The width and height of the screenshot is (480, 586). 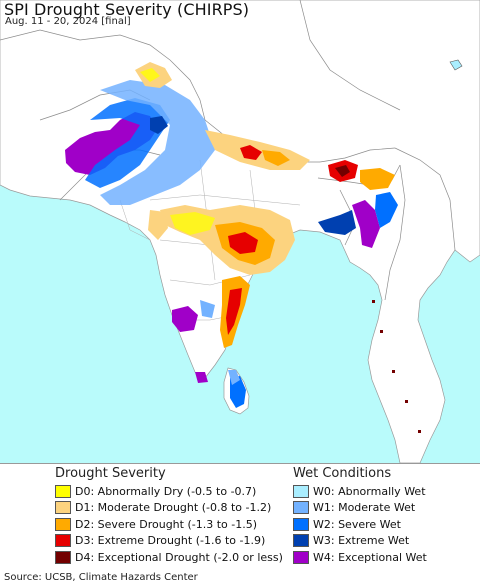 I want to click on w2-srilanka, so click(x=238, y=392).